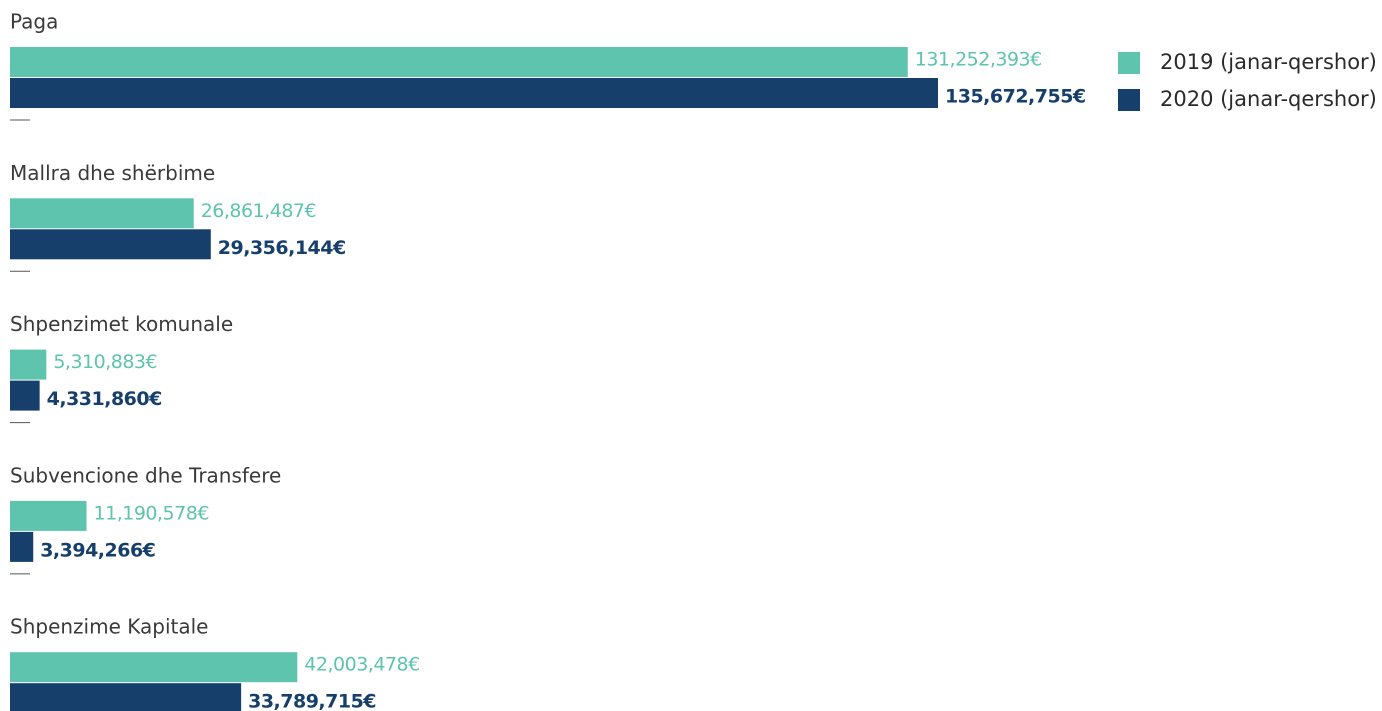 The height and width of the screenshot is (711, 1382). What do you see at coordinates (109, 627) in the screenshot?
I see `category-label: Shpenzime Kapitale` at bounding box center [109, 627].